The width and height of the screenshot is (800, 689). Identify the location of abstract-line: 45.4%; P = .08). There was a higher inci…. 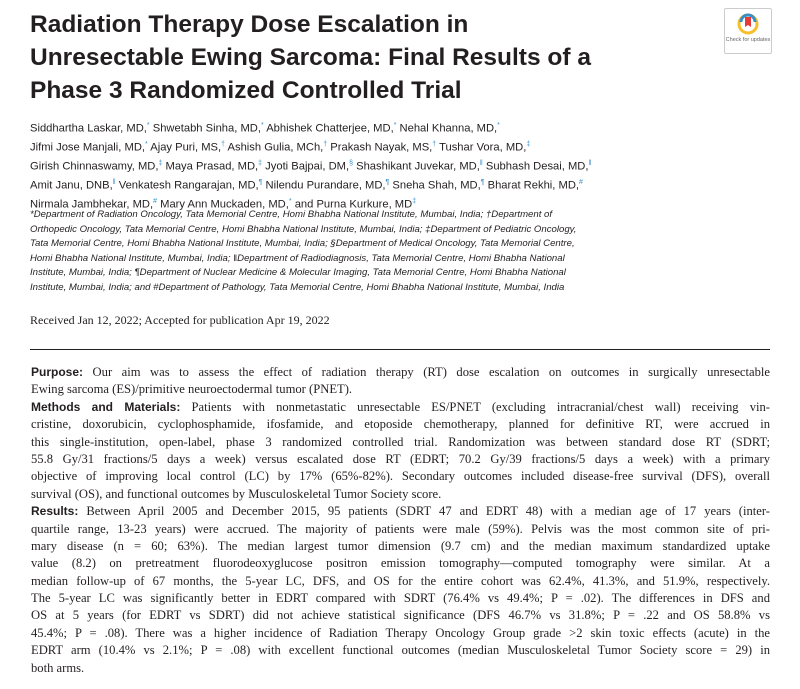
(400, 633).